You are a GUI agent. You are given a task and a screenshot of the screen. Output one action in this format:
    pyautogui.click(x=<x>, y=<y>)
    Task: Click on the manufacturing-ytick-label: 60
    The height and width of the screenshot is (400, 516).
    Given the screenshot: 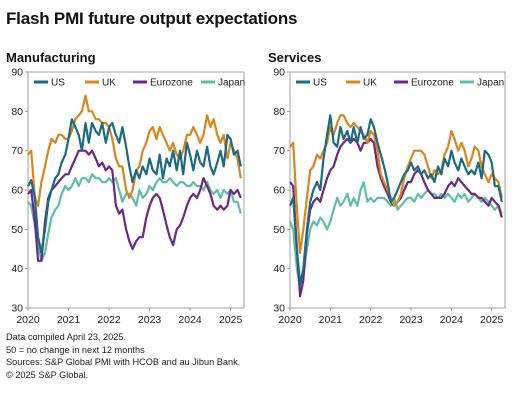 What is the action you would take?
    pyautogui.click(x=17, y=191)
    